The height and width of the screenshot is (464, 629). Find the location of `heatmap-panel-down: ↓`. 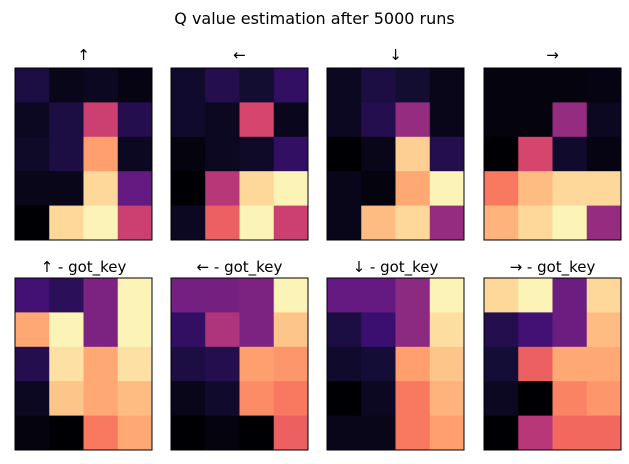

heatmap-panel-down: ↓ is located at coordinates (395, 143).